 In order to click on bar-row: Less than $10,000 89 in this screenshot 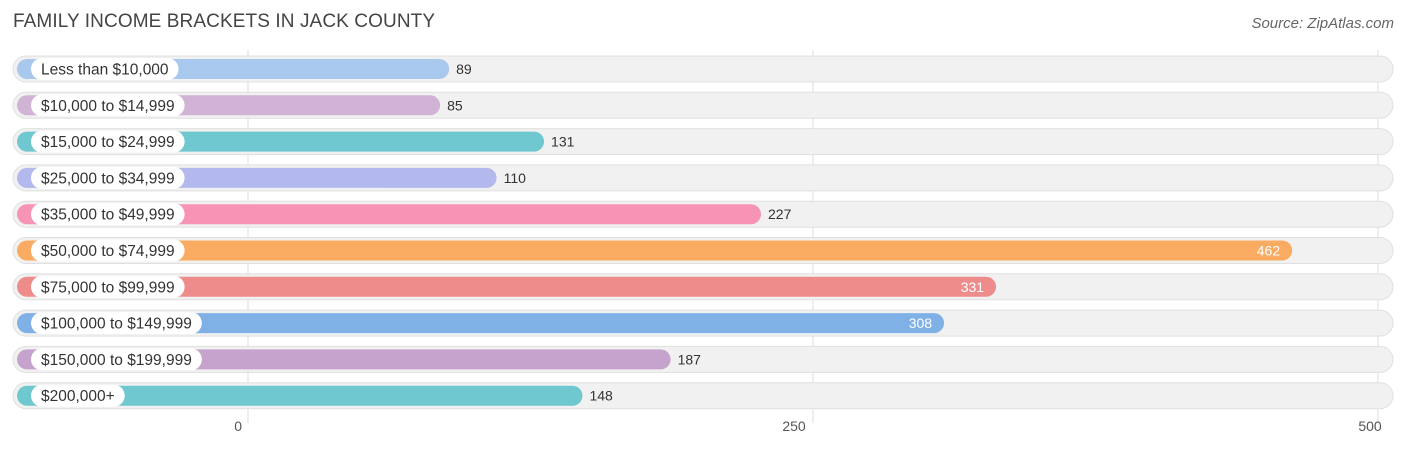, I will do `click(703, 69)`.